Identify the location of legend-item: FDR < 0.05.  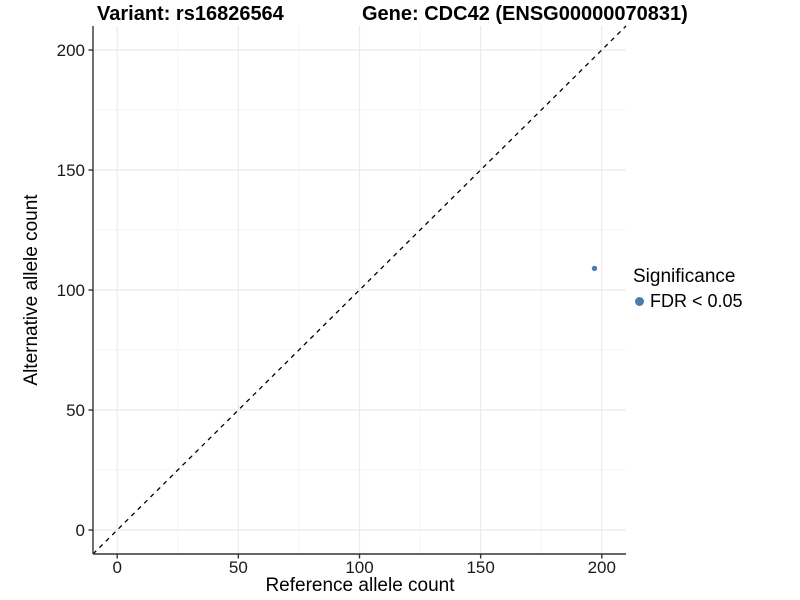
(689, 301).